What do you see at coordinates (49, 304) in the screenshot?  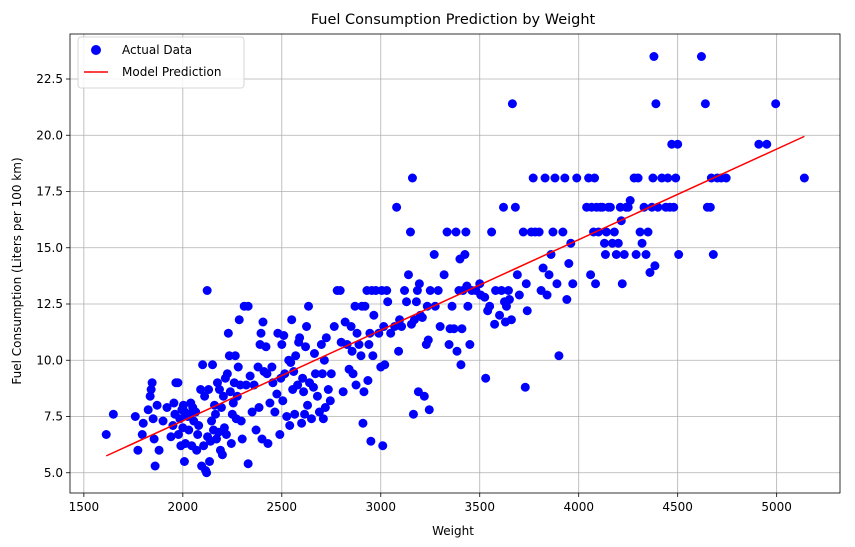 I see `y-tick-label: 12.5` at bounding box center [49, 304].